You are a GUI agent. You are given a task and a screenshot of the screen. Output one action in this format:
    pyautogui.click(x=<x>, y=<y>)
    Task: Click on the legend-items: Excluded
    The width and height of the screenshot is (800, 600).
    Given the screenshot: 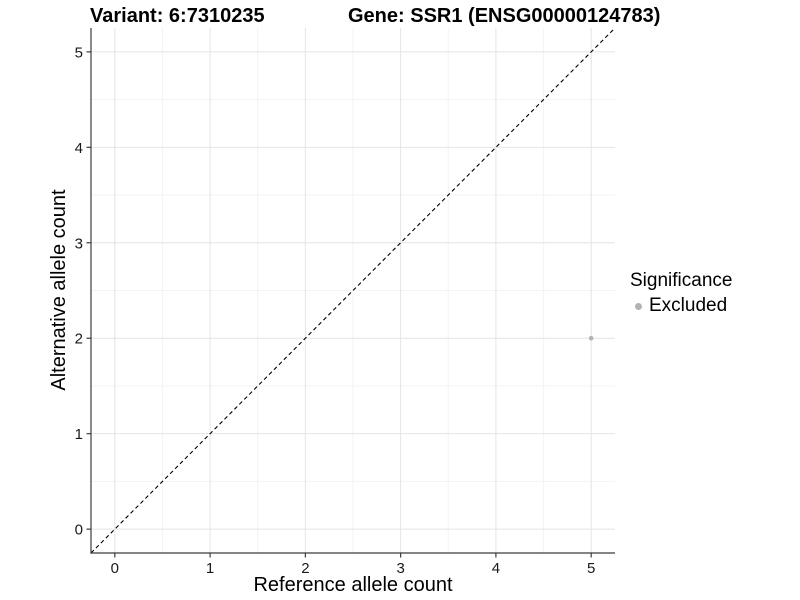 What is the action you would take?
    pyautogui.click(x=681, y=306)
    